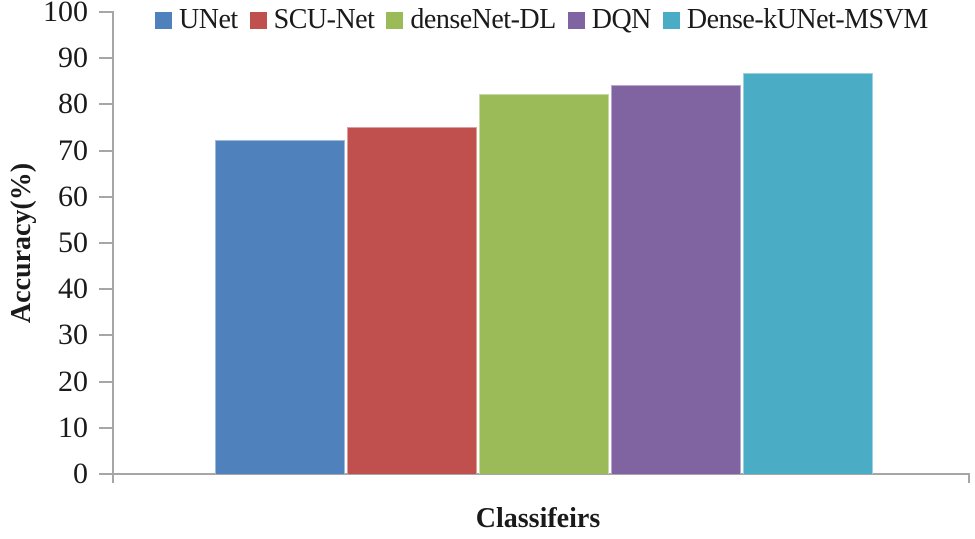 The image size is (975, 539). What do you see at coordinates (73, 150) in the screenshot?
I see `y-tick-label: 70` at bounding box center [73, 150].